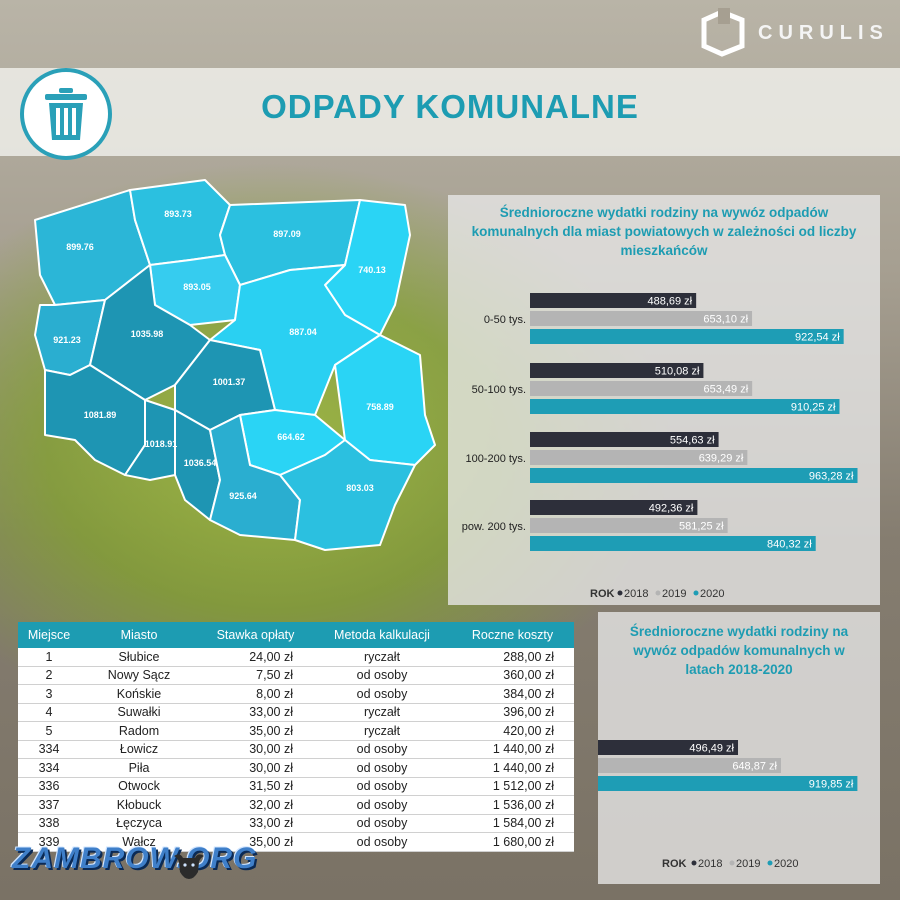 The width and height of the screenshot is (900, 900). What do you see at coordinates (347, 495) in the screenshot?
I see `region-podkarpackie` at bounding box center [347, 495].